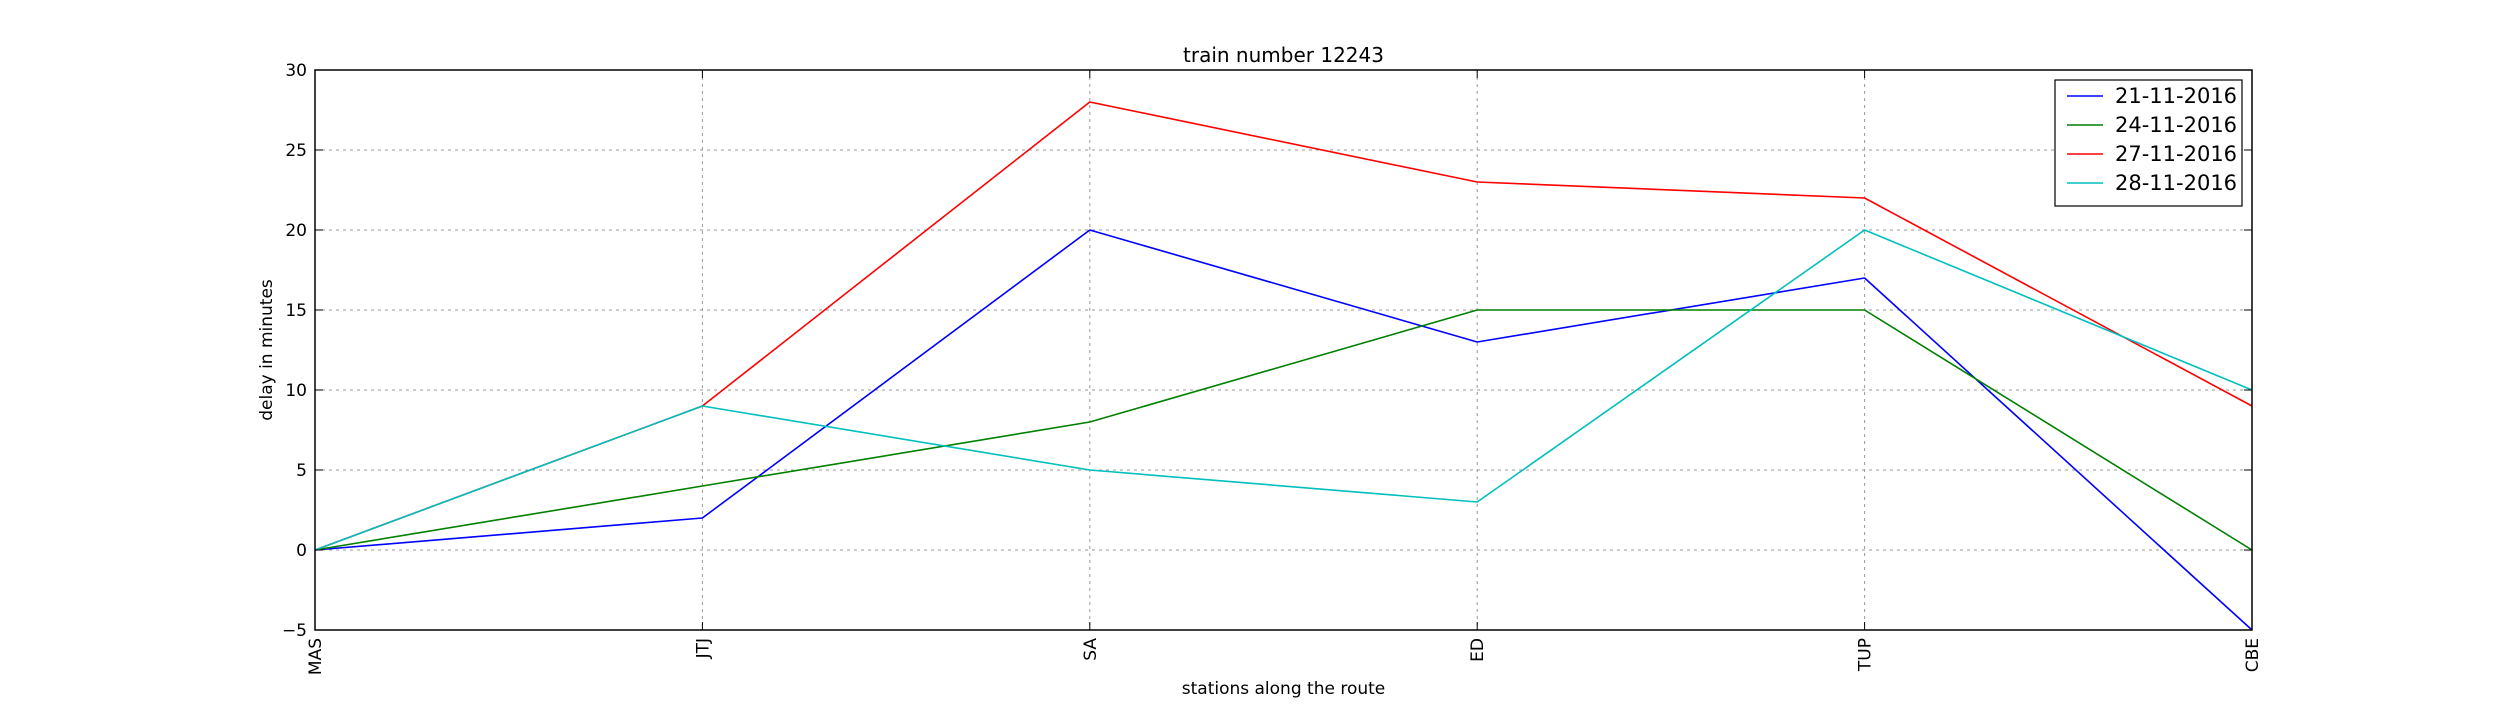 The image size is (2500, 704). Describe the element at coordinates (296, 71) in the screenshot. I see `y-tick-label: 30` at that location.